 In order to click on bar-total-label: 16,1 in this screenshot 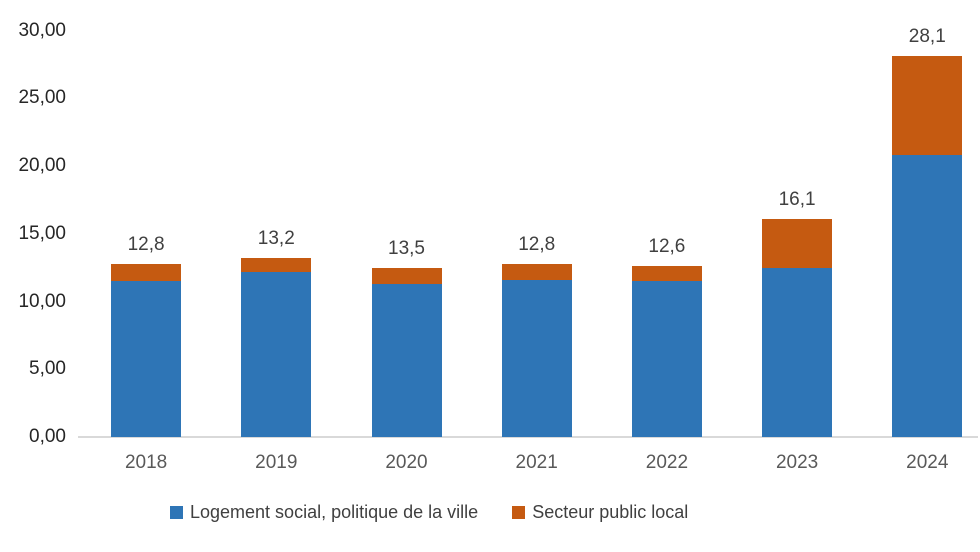, I will do `click(797, 199)`.